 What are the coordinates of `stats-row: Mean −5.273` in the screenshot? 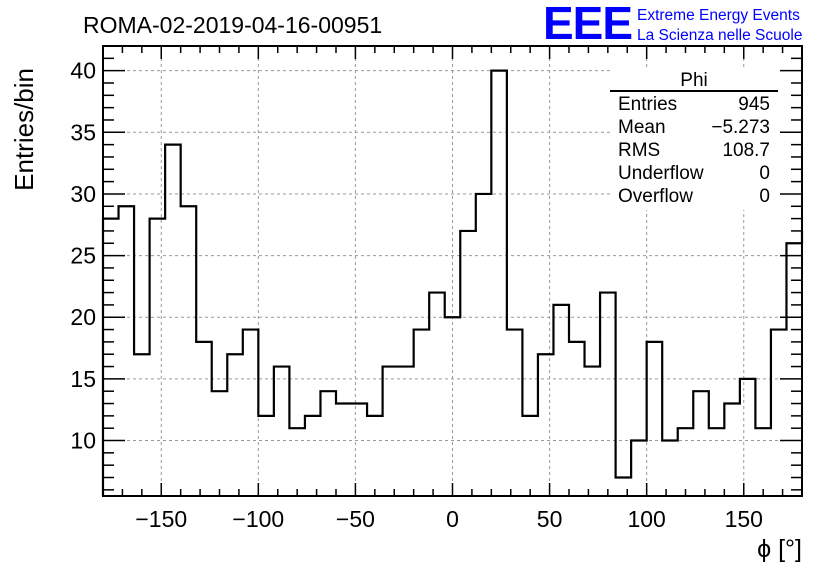 It's located at (694, 127).